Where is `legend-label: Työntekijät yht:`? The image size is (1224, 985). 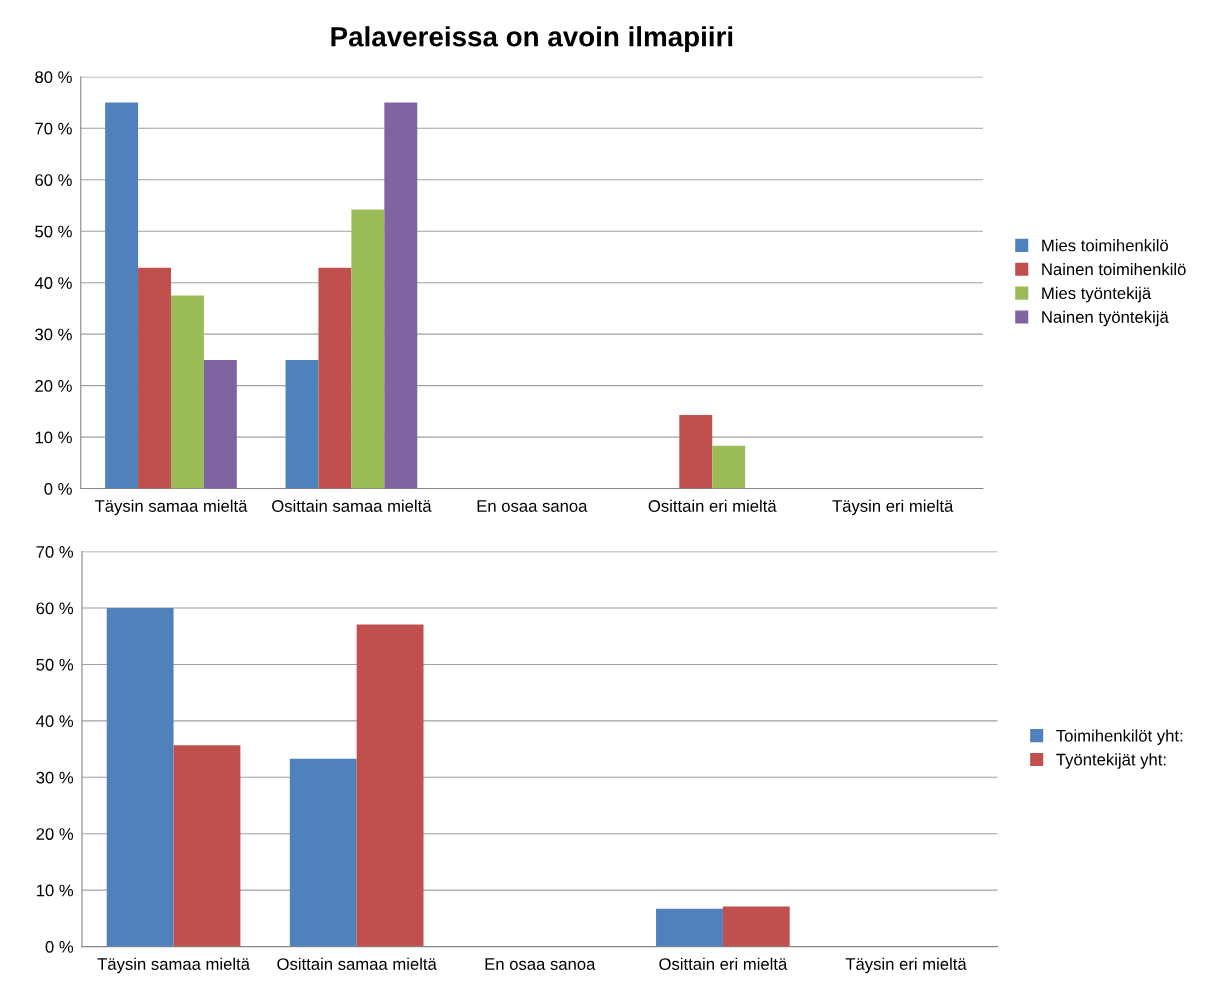
legend-label: Työntekijät yht: is located at coordinates (1111, 761).